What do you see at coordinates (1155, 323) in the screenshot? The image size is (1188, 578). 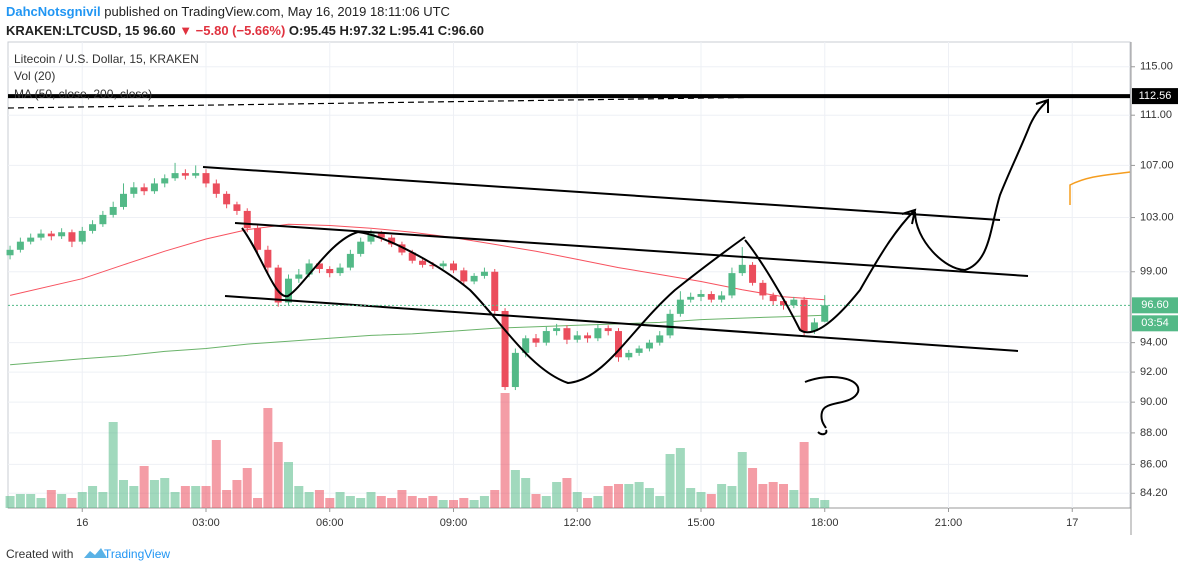 I see `countdown-tag` at bounding box center [1155, 323].